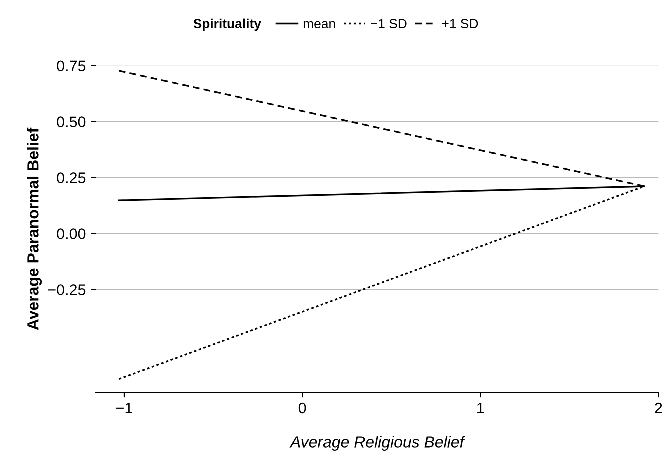 This screenshot has height=454, width=662. I want to click on y-tick-label: −0.25, so click(67, 290).